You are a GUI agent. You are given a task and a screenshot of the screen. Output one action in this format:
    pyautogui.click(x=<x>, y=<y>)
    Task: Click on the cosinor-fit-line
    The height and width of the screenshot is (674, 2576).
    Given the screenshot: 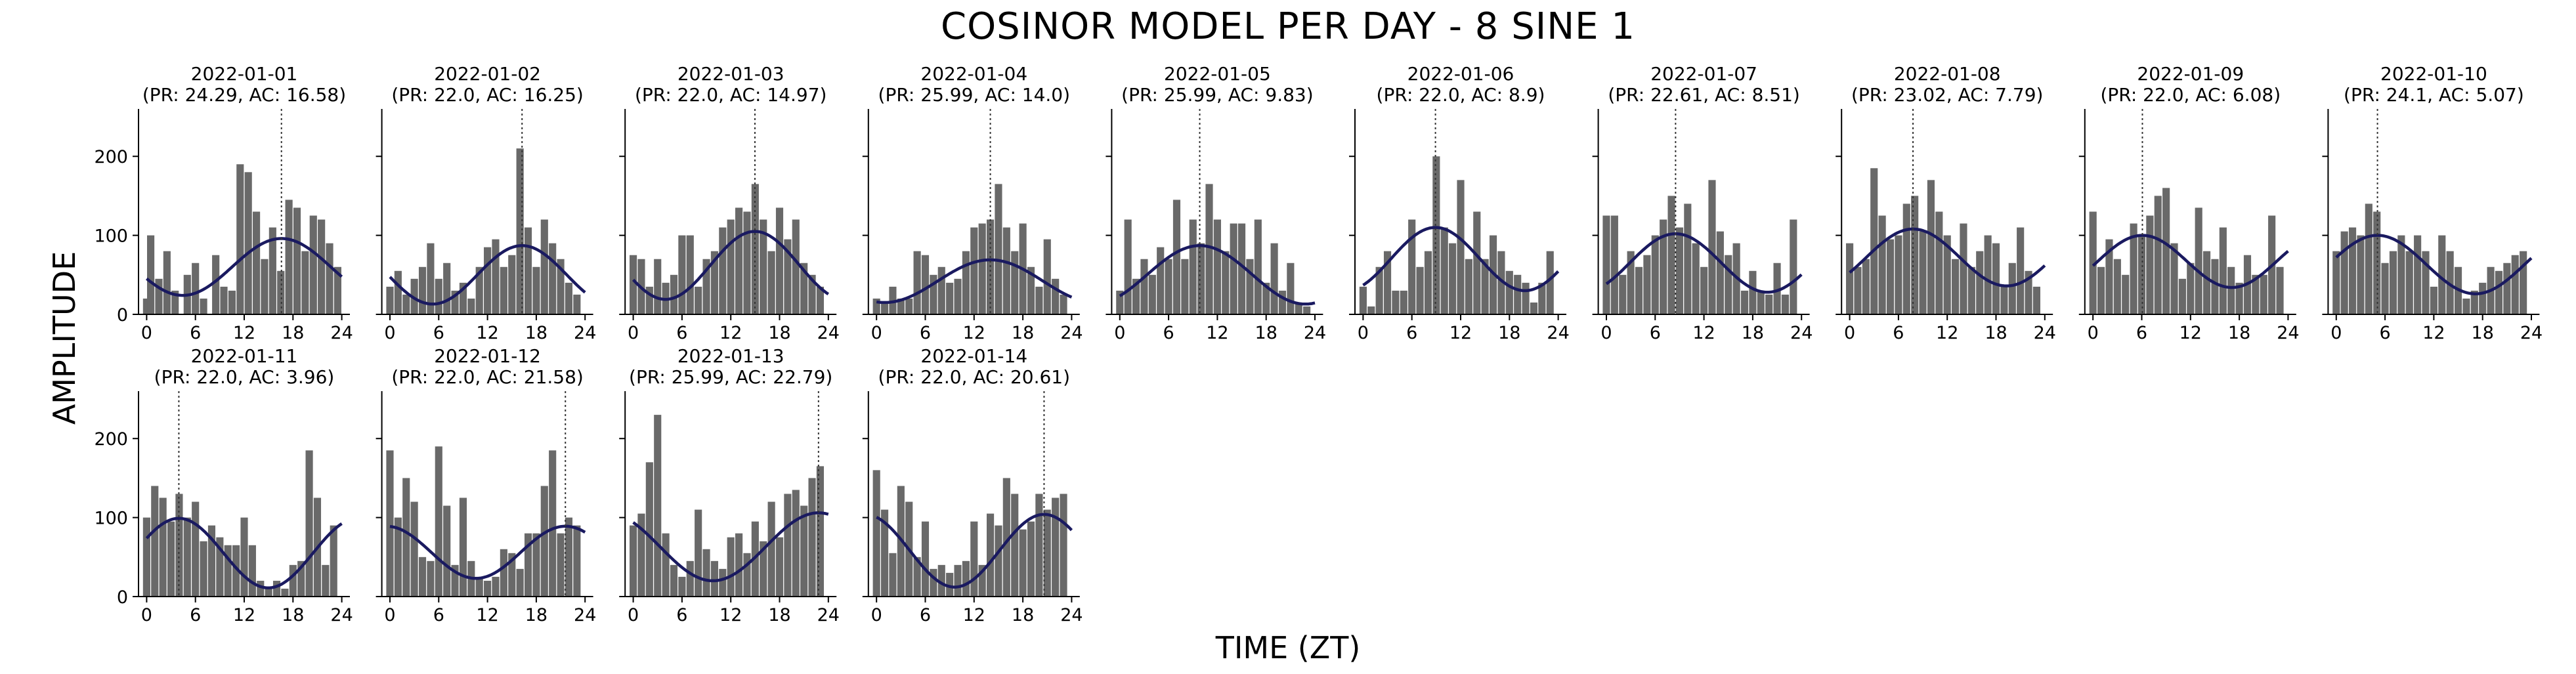 What is the action you would take?
    pyautogui.click(x=2434, y=264)
    